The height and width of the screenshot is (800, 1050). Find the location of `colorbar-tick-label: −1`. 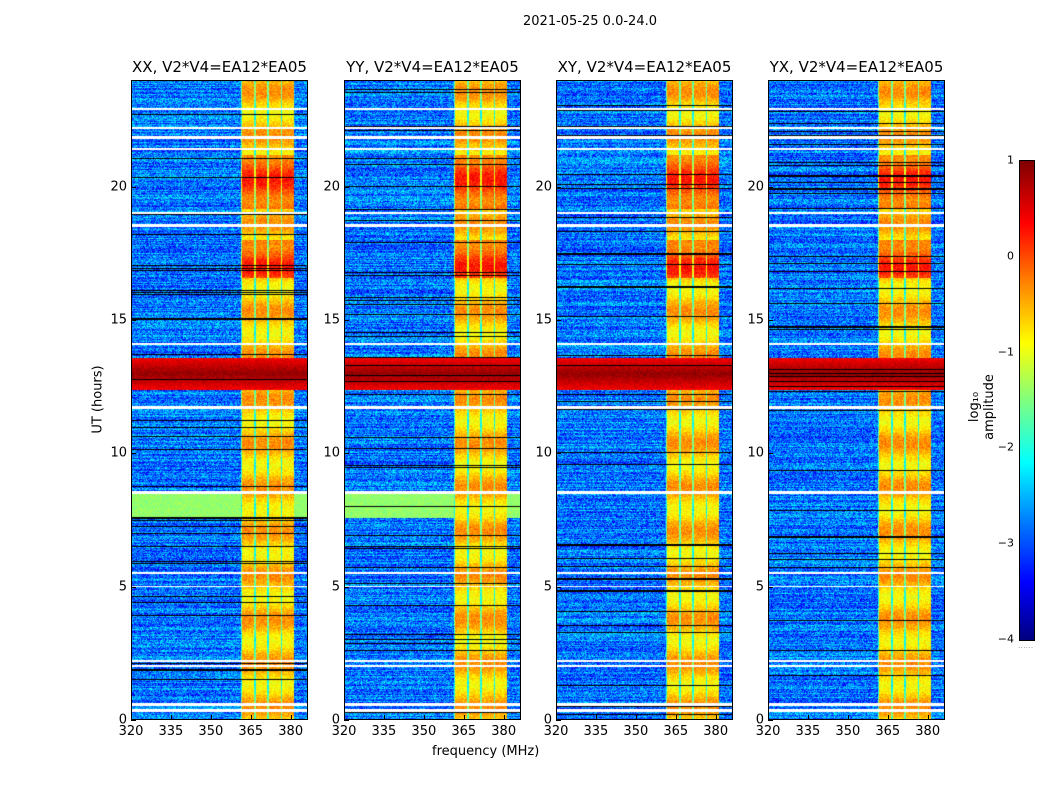

colorbar-tick-label: −1 is located at coordinates (1005, 352).